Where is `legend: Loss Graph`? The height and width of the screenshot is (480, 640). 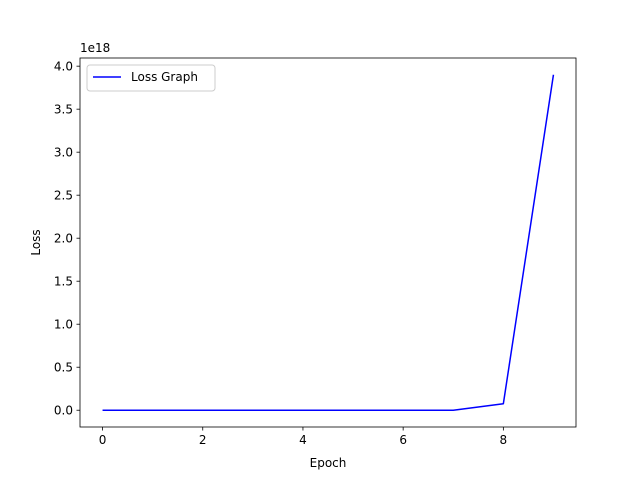 legend: Loss Graph is located at coordinates (151, 78).